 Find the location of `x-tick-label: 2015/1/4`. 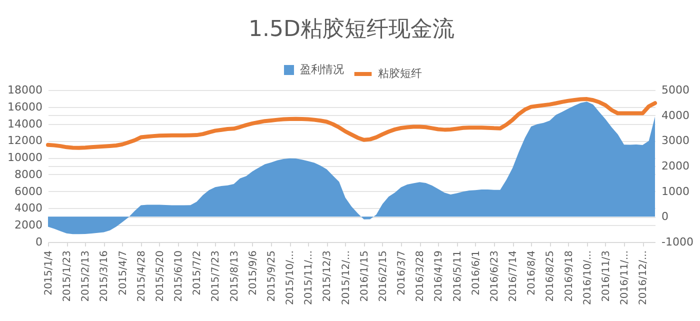

x-tick-label: 2015/1/4 is located at coordinates (49, 273).